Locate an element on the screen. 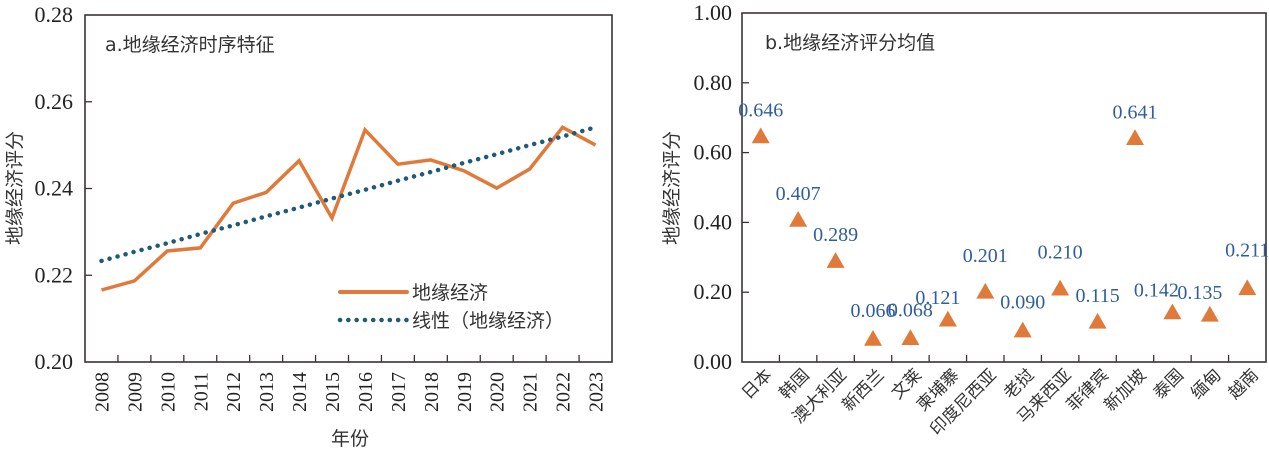  x-tick-label: 2016 is located at coordinates (366, 392).